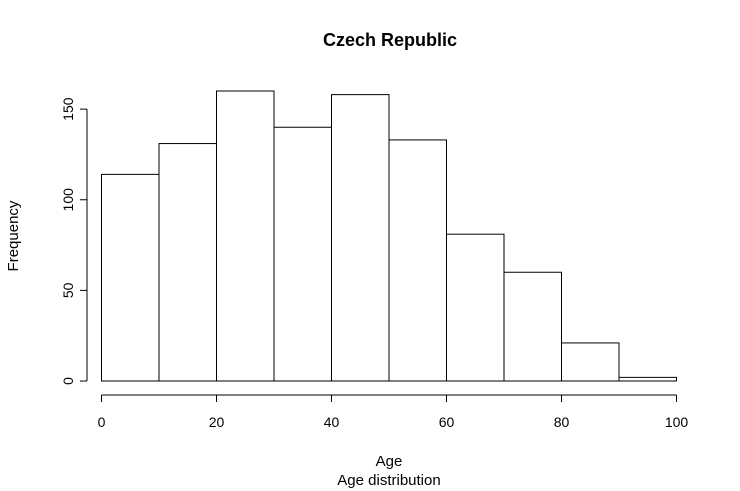  What do you see at coordinates (102, 422) in the screenshot?
I see `x-tick-label: 0` at bounding box center [102, 422].